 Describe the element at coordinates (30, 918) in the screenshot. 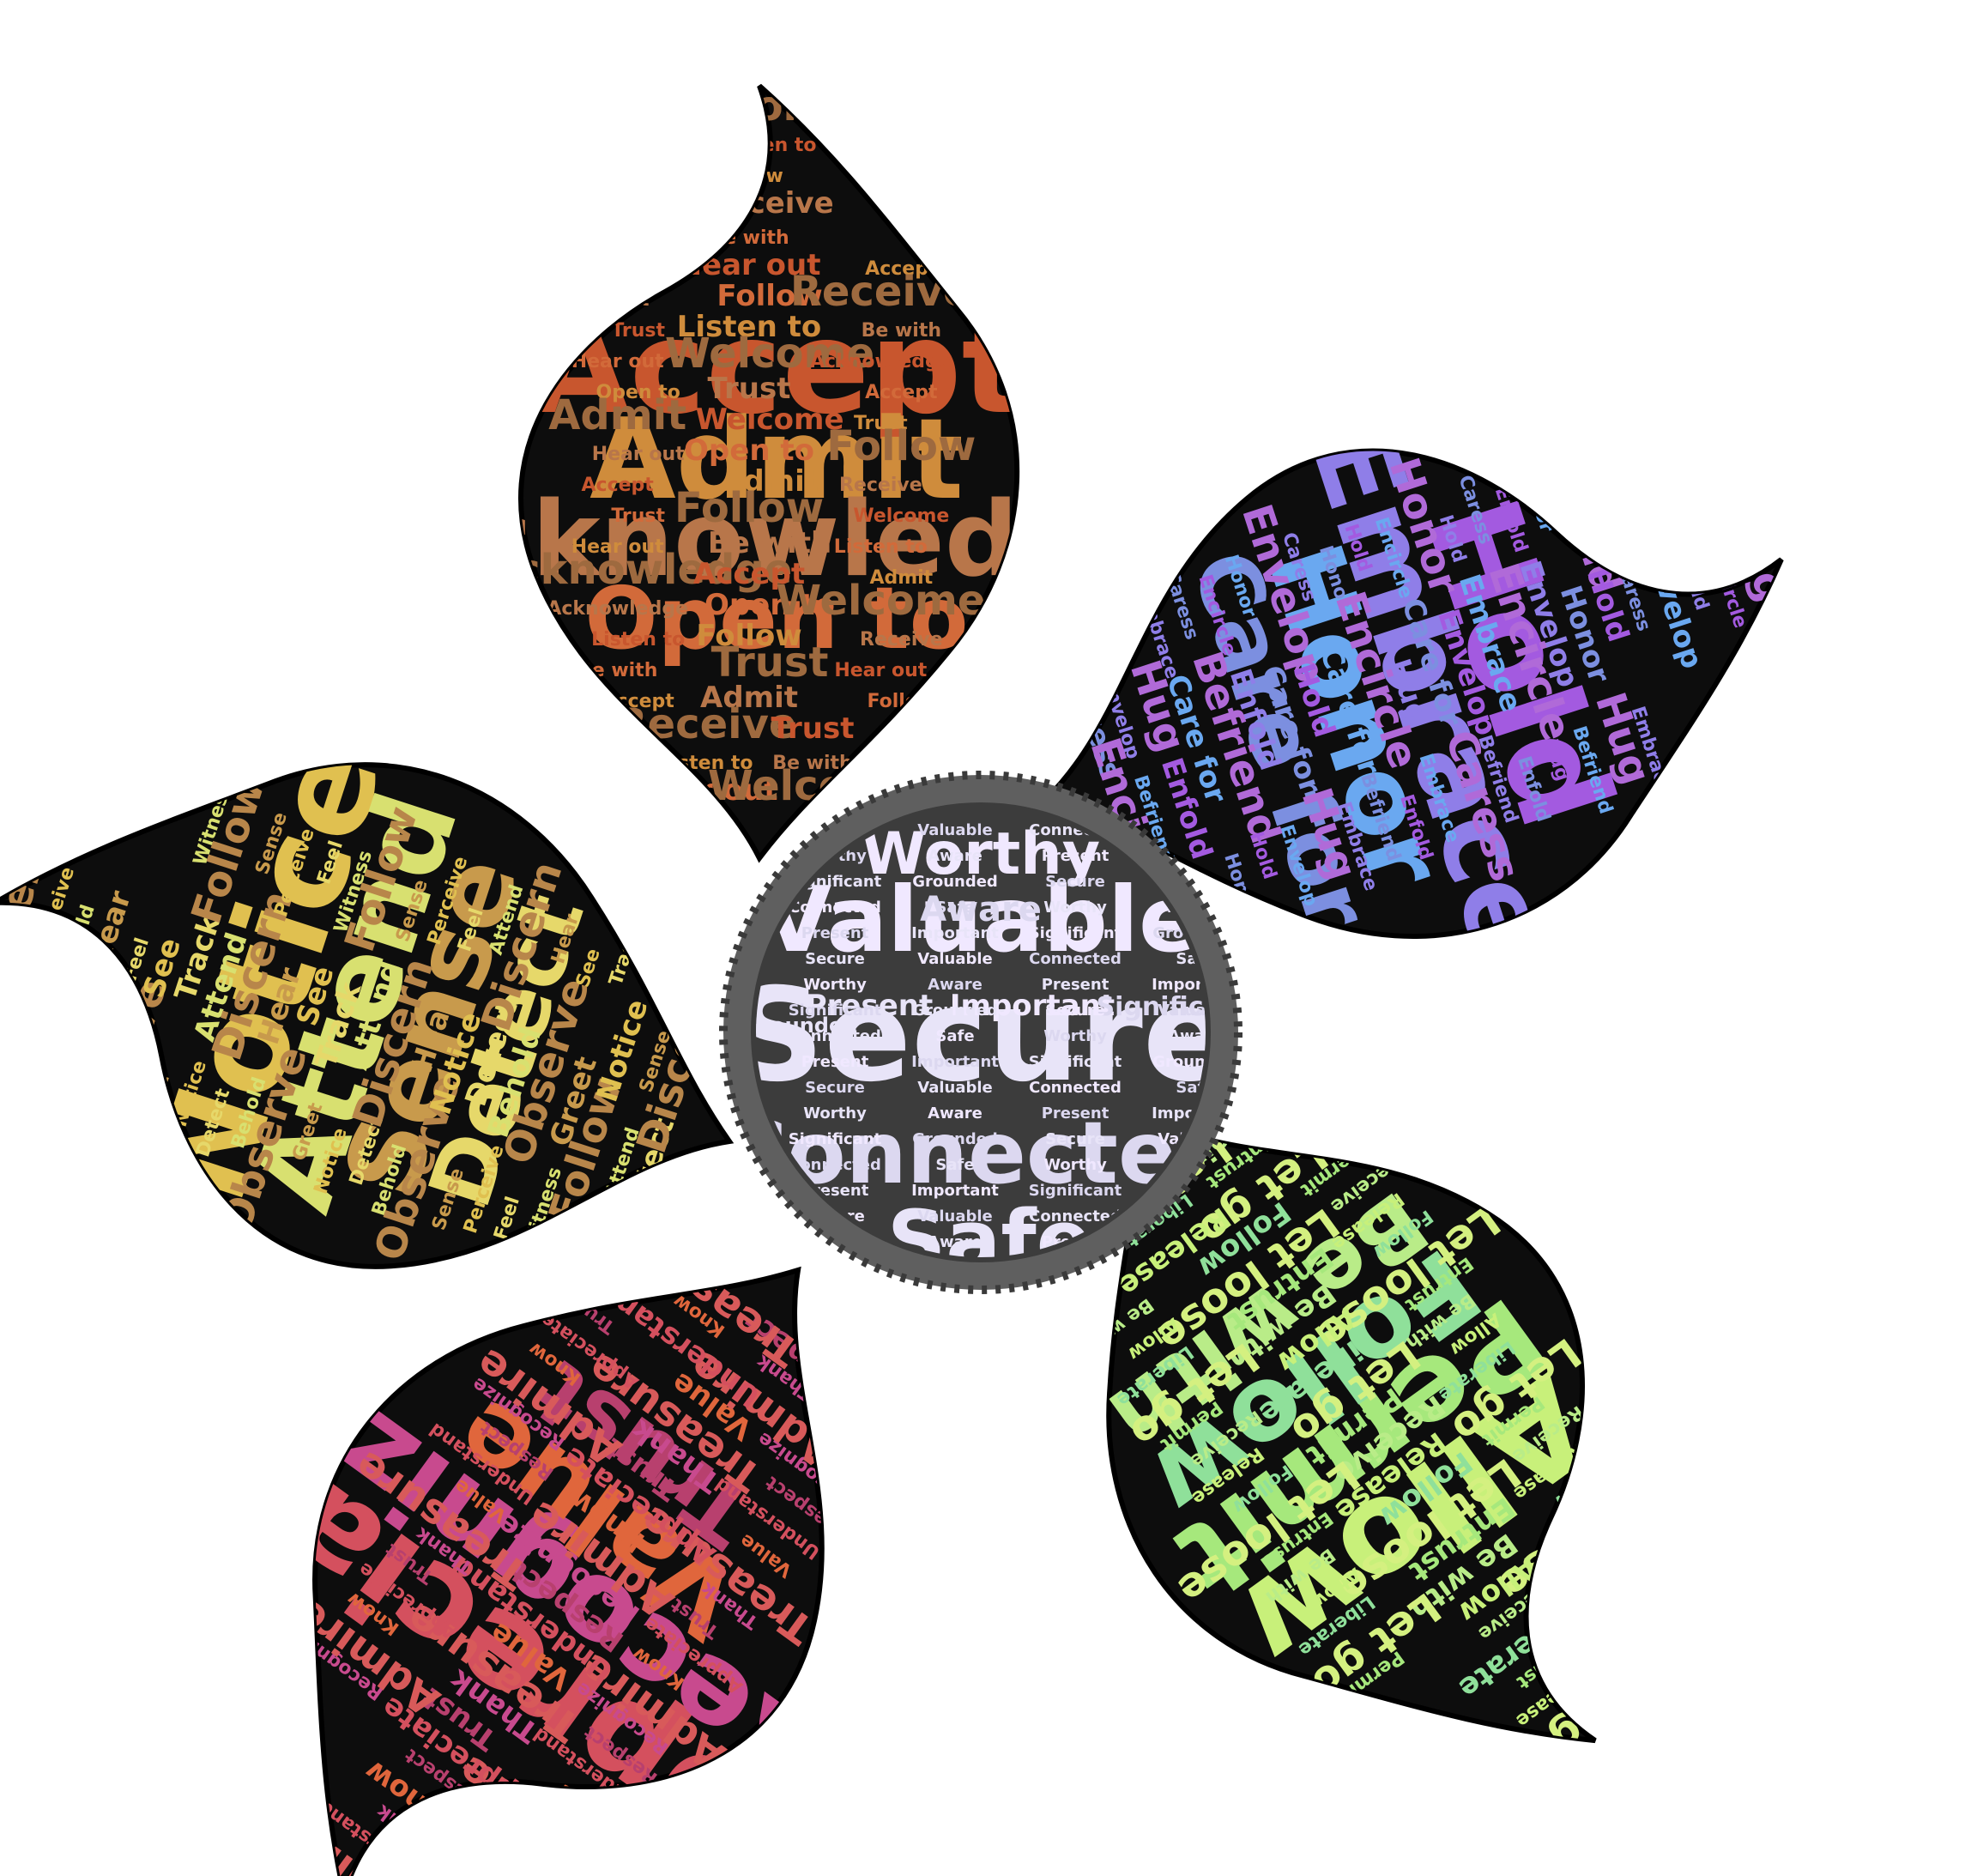

I see `word: Discern` at that location.